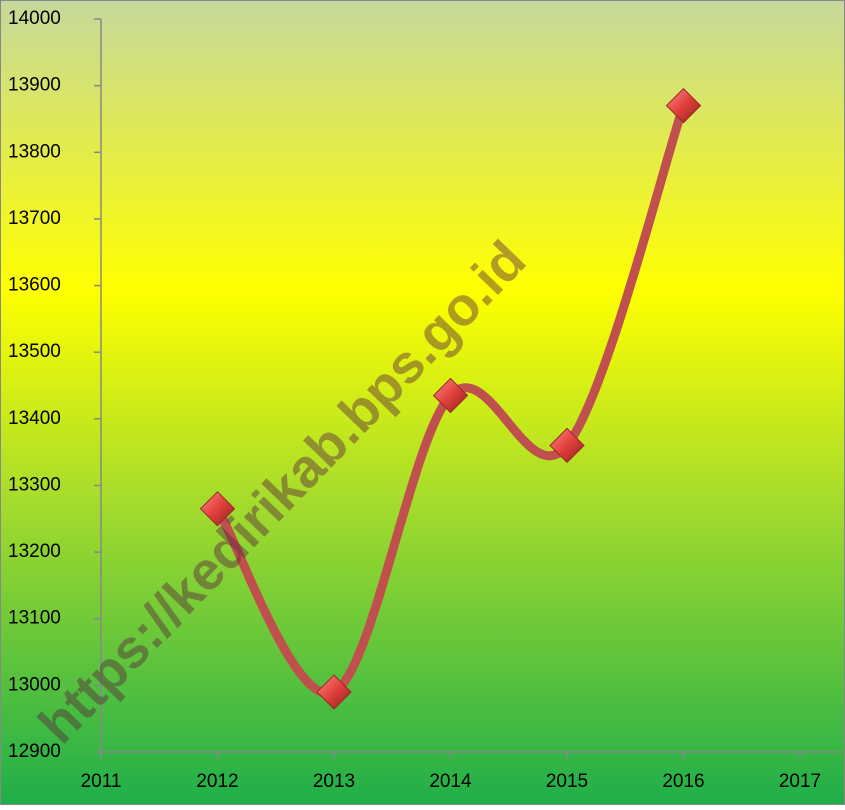 Image resolution: width=845 pixels, height=810 pixels. Describe the element at coordinates (567, 781) in the screenshot. I see `x-tick-label: 2015` at that location.